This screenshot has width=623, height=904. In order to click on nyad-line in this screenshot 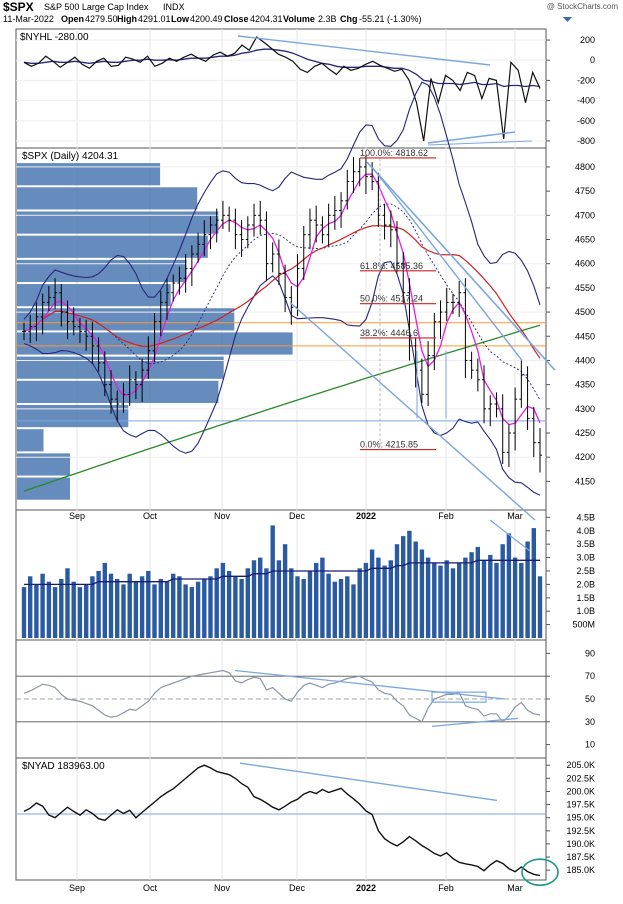, I will do `click(282, 820)`.